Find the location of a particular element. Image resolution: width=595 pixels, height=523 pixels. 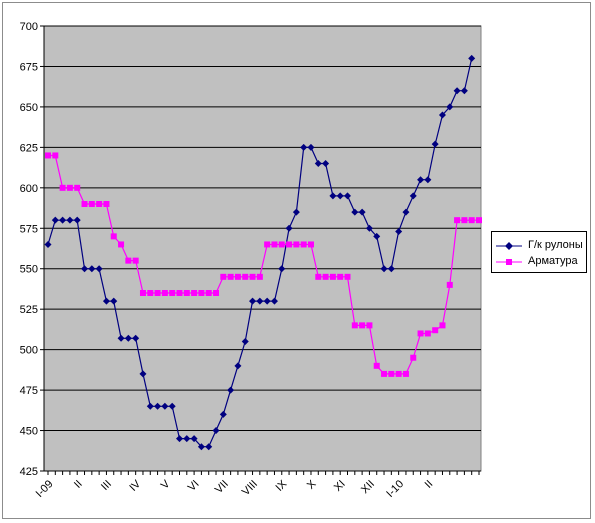

y-tick-label: 500 is located at coordinates (29, 351).